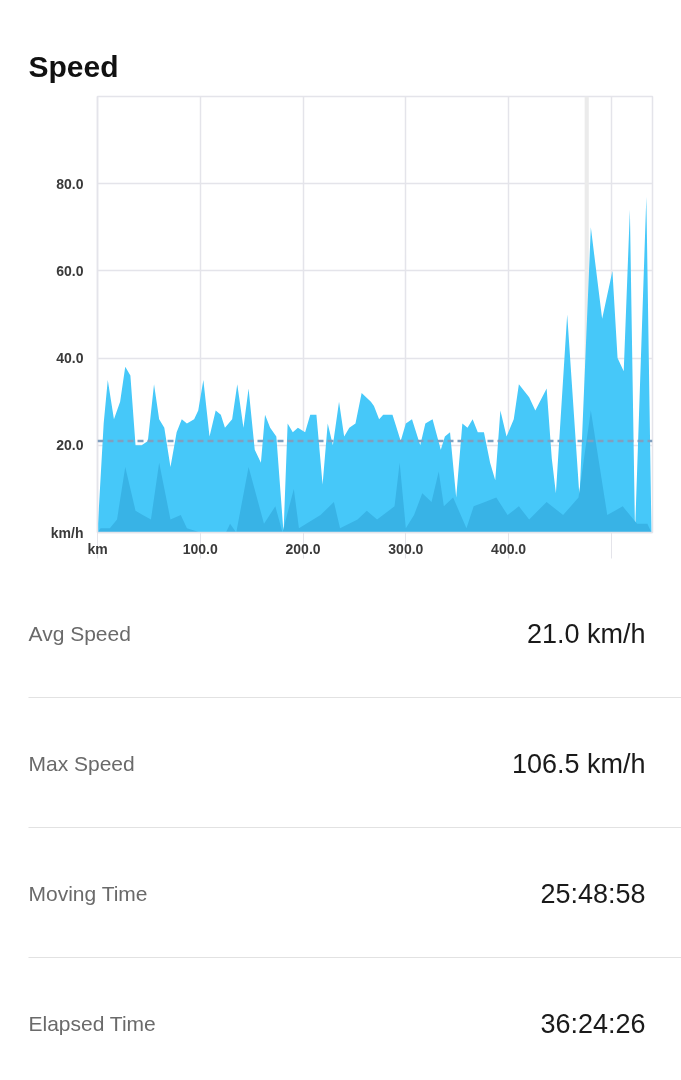  I want to click on x-tick-label: 300.0, so click(406, 548).